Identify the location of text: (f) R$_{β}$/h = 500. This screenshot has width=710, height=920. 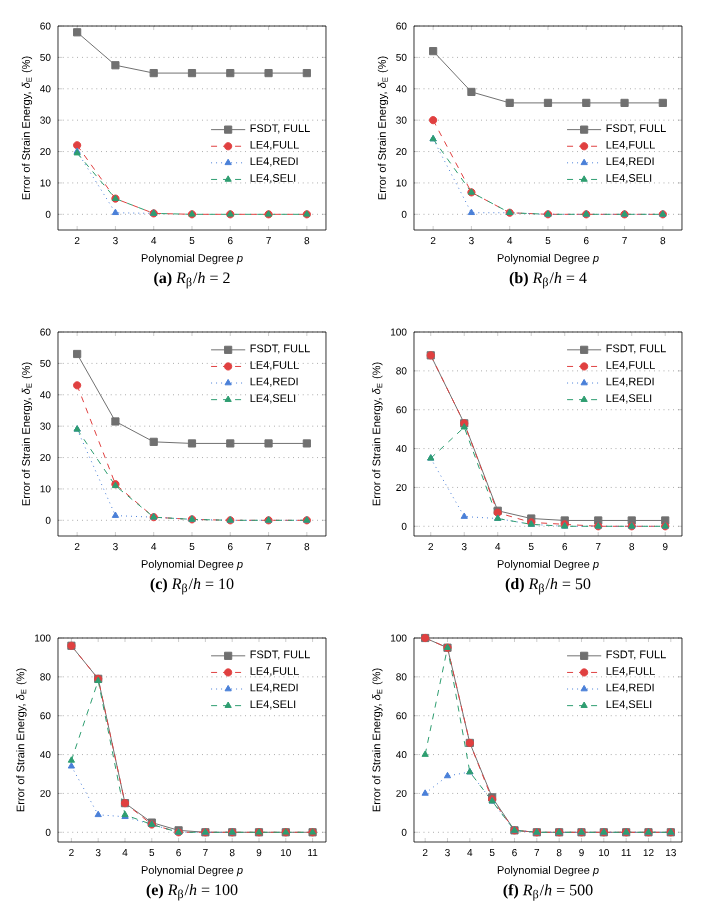
(548, 892).